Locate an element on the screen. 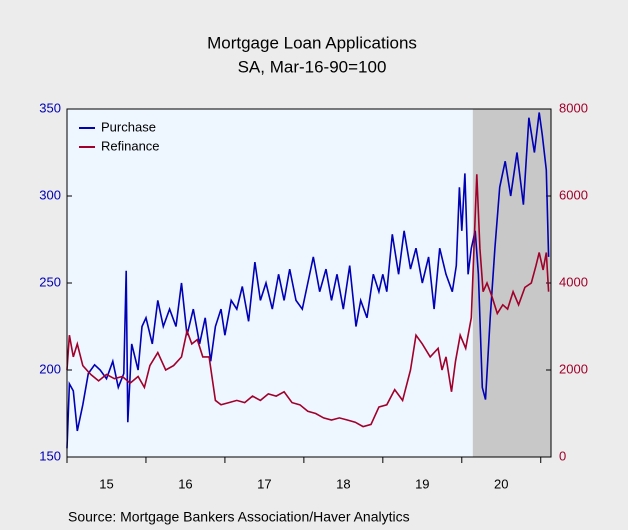 This screenshot has height=530, width=628. y2-tick-label: 8000 is located at coordinates (573, 107).